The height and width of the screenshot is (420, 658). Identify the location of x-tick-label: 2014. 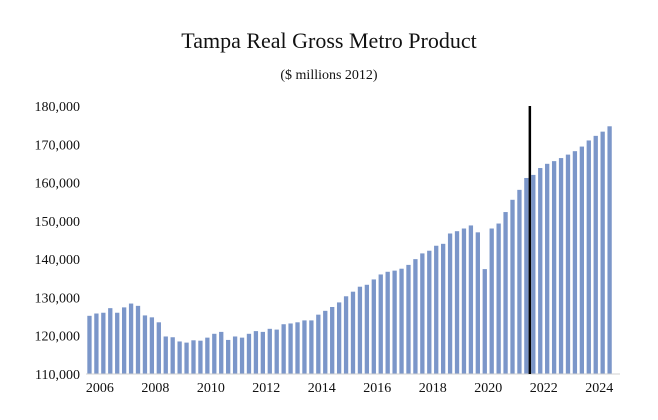
(322, 388).